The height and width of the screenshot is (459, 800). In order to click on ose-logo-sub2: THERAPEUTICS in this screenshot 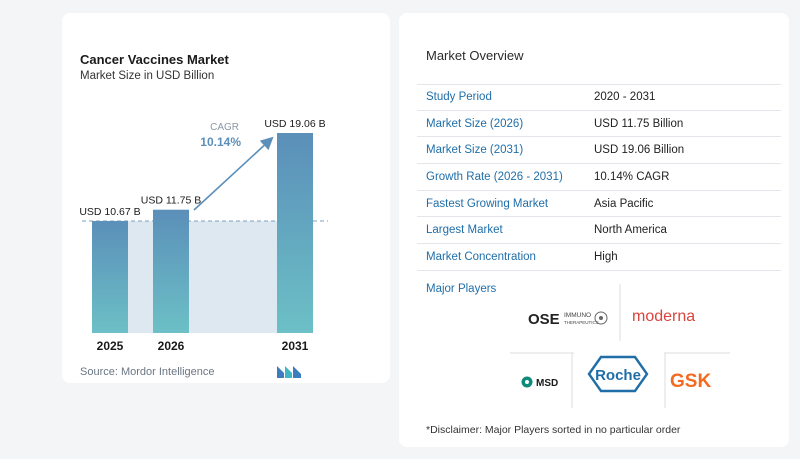, I will do `click(581, 322)`.